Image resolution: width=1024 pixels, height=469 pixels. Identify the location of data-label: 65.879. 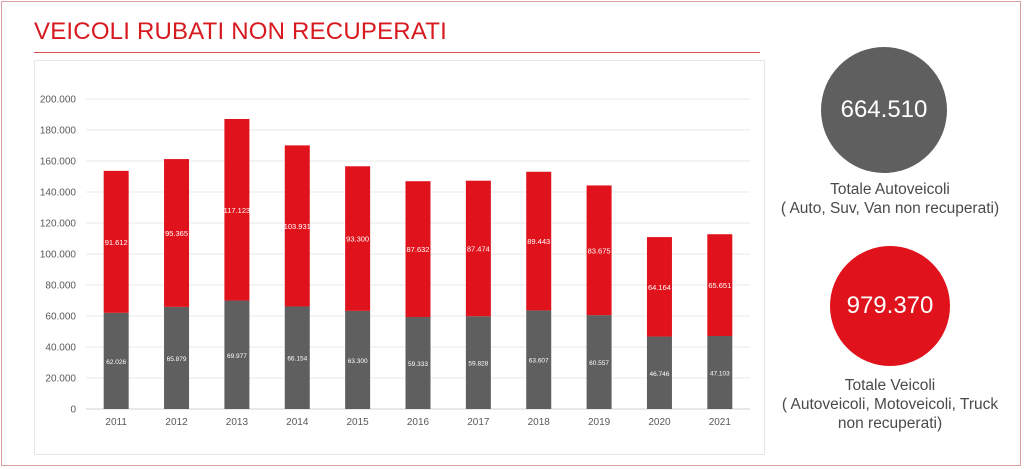
(177, 359).